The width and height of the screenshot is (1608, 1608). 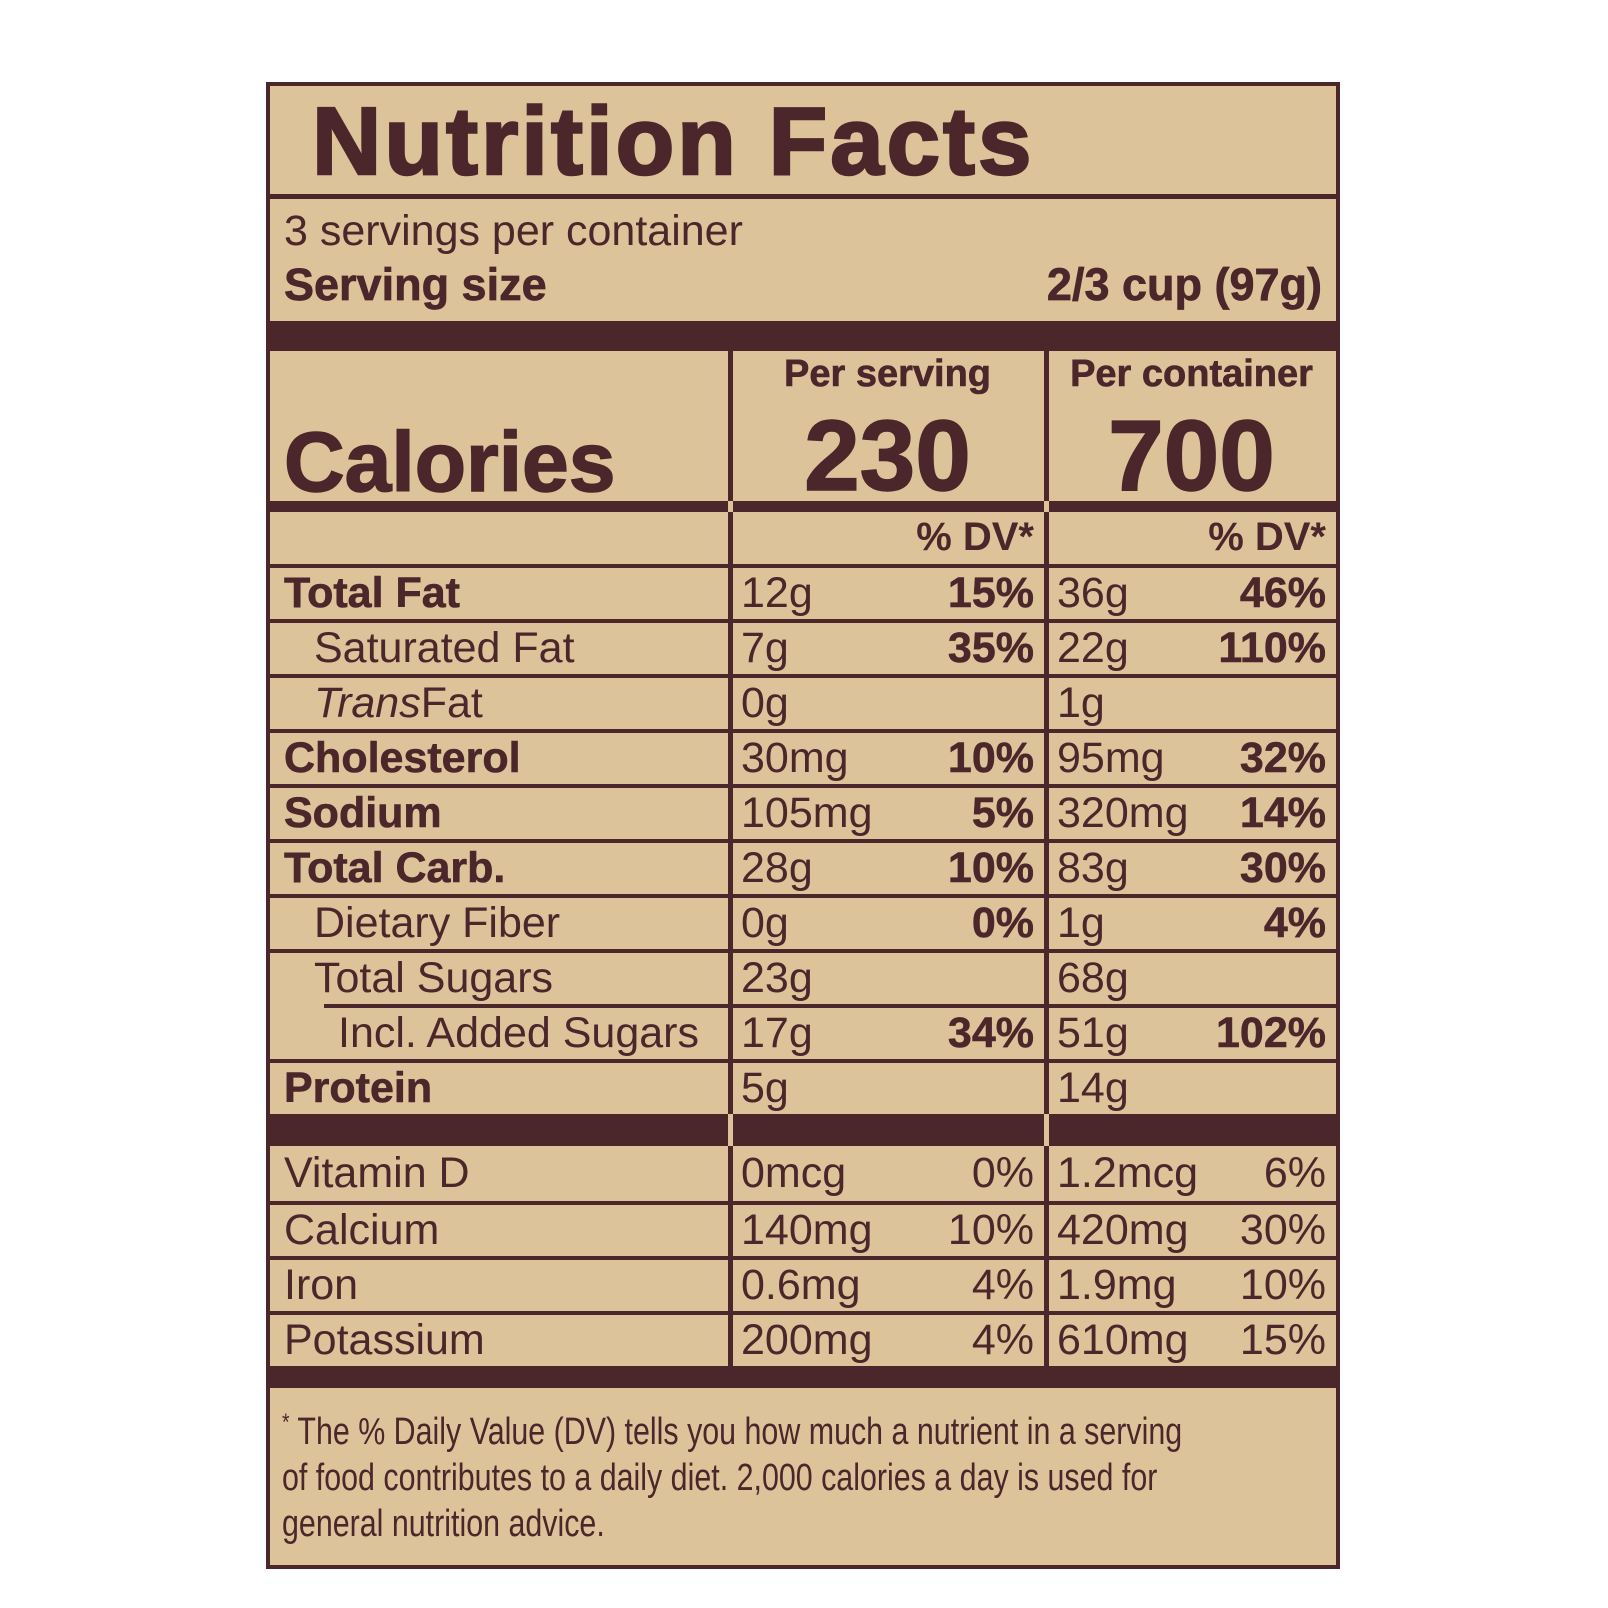 I want to click on amount-per-container: 1g, so click(x=1081, y=703).